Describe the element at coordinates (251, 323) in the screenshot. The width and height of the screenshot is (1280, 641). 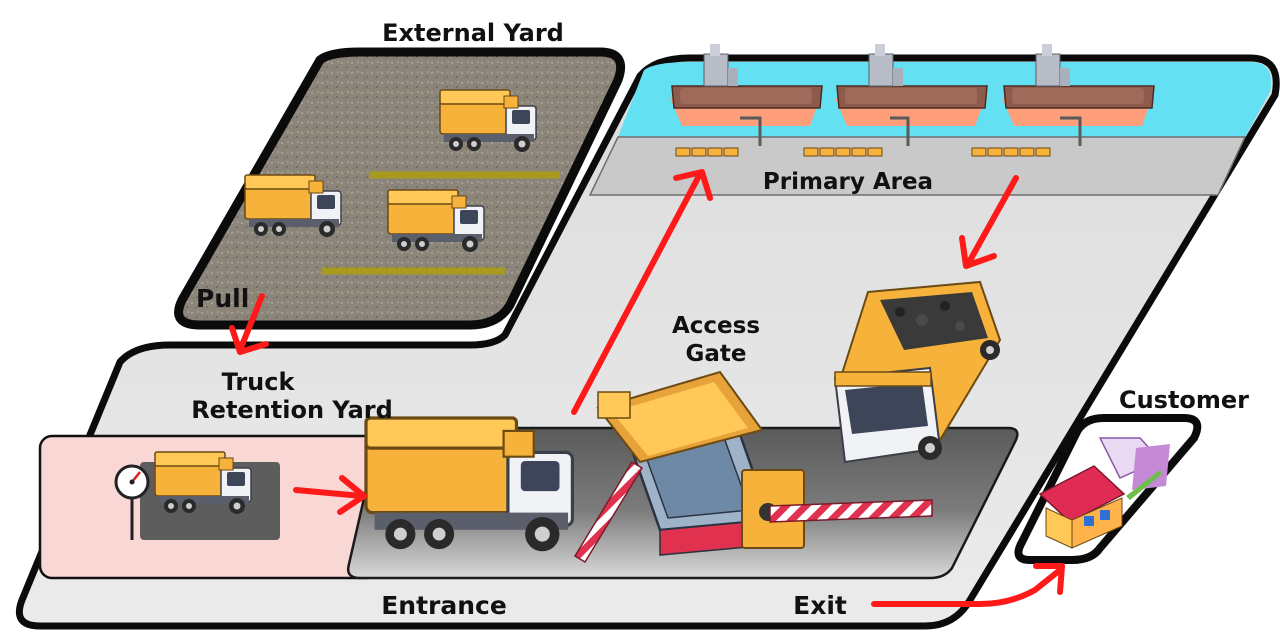
I see `arrow-pull` at that location.